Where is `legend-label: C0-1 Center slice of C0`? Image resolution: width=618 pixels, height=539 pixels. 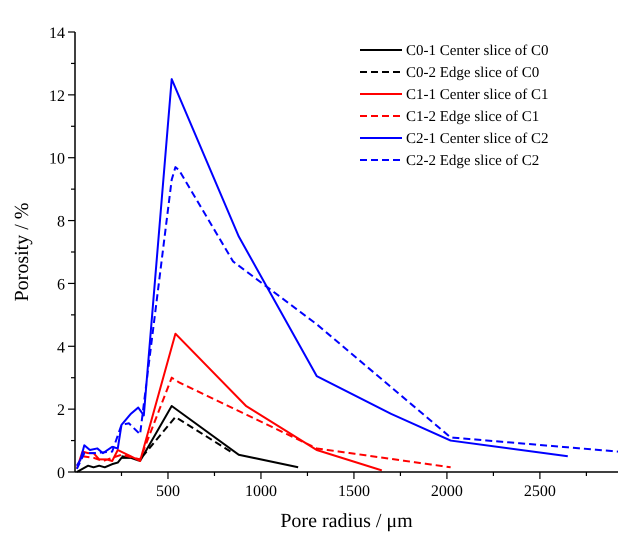 legend-label: C0-1 Center slice of C0 is located at coordinates (477, 51).